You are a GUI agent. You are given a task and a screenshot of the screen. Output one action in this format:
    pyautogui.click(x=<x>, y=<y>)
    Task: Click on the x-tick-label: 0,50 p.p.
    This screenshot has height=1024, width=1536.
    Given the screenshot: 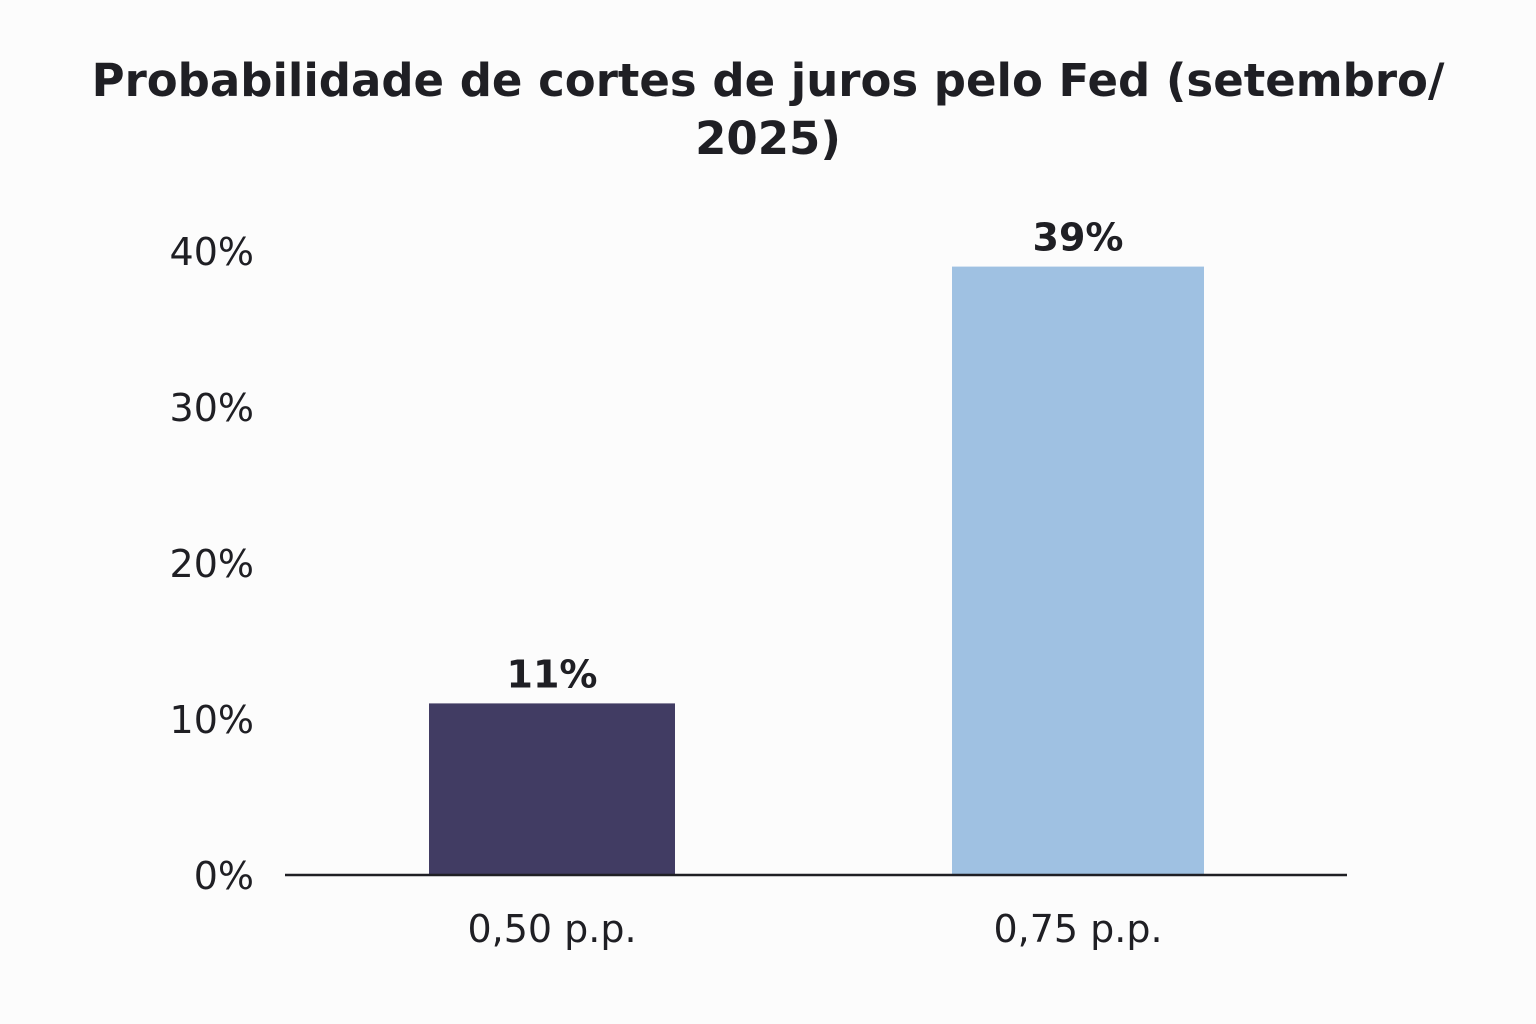 What is the action you would take?
    pyautogui.click(x=551, y=929)
    